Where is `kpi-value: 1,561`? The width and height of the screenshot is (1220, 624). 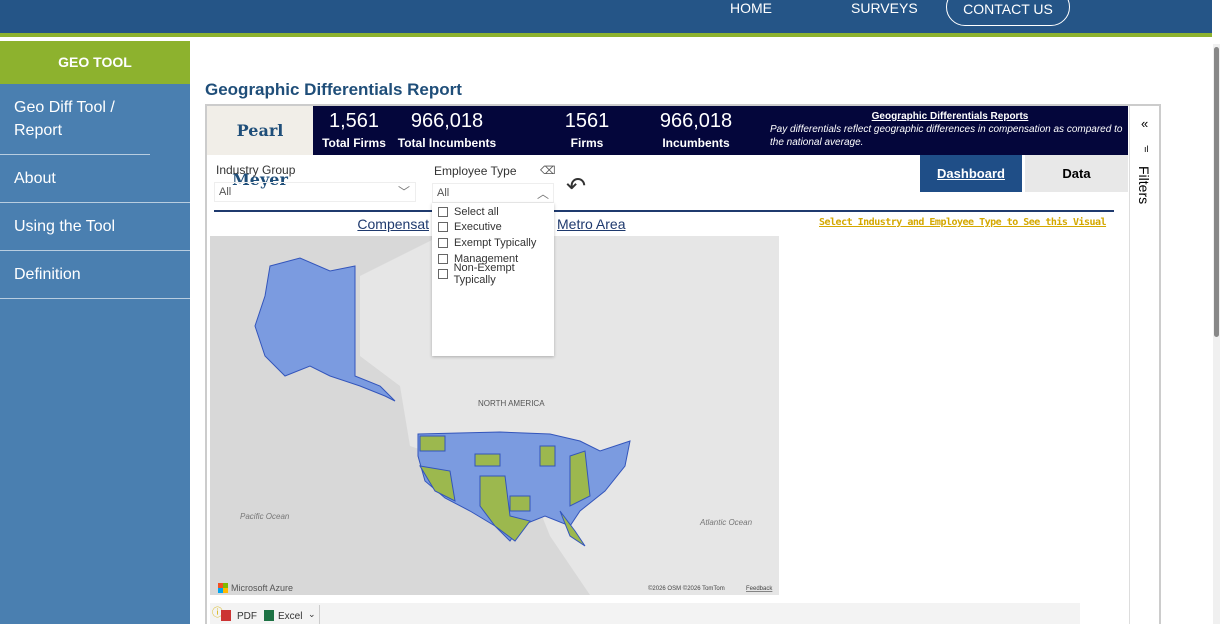
kpi-value: 1,561 is located at coordinates (354, 121).